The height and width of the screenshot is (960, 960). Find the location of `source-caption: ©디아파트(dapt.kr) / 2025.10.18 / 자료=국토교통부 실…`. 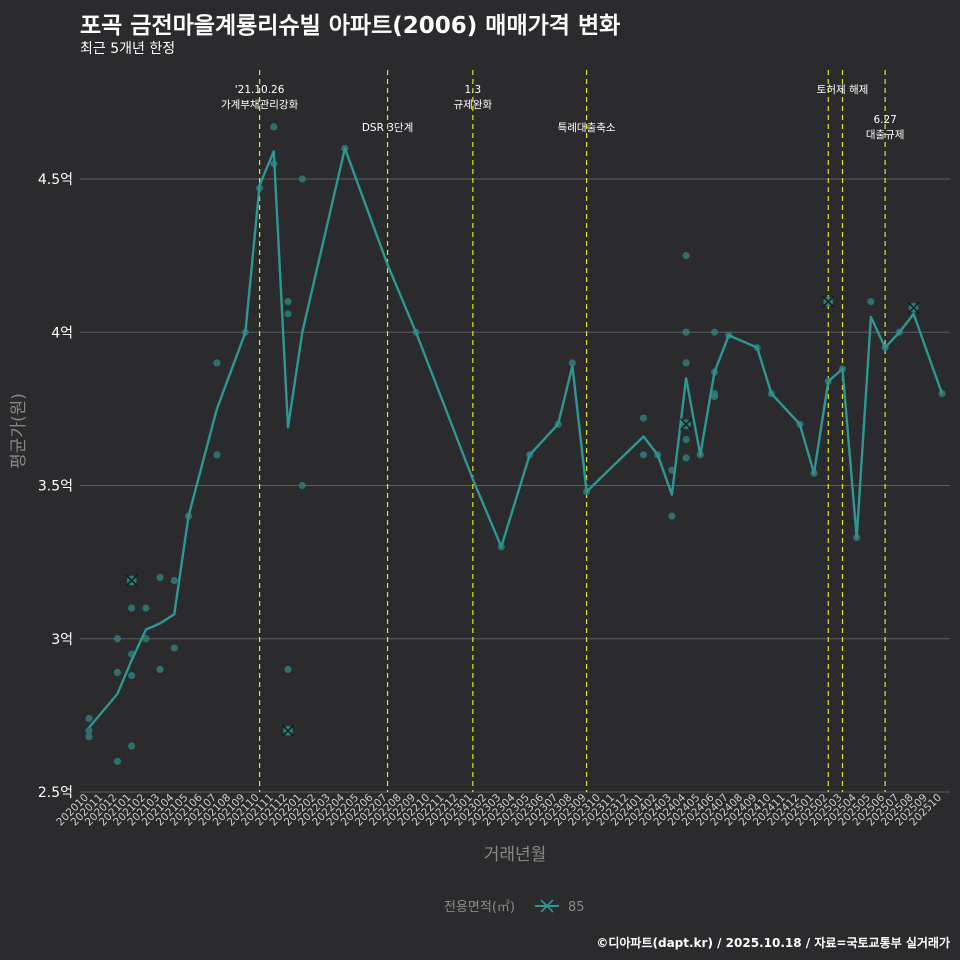

source-caption: ©디아파트(dapt.kr) / 2025.10.18 / 자료=국토교통부 실… is located at coordinates (773, 943).